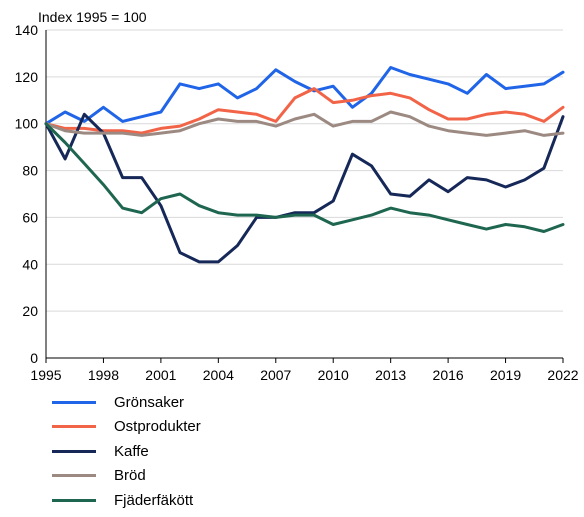 The image size is (584, 517). I want to click on y-tick-label: 0, so click(34, 358).